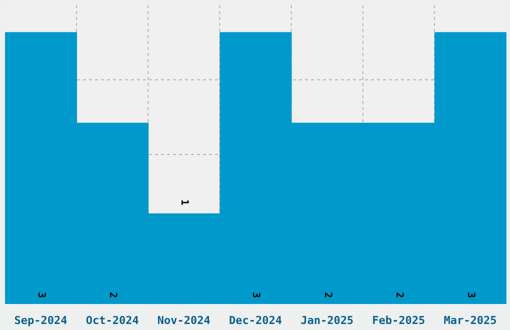  I want to click on x-tick-label: Dec-2024, so click(255, 320).